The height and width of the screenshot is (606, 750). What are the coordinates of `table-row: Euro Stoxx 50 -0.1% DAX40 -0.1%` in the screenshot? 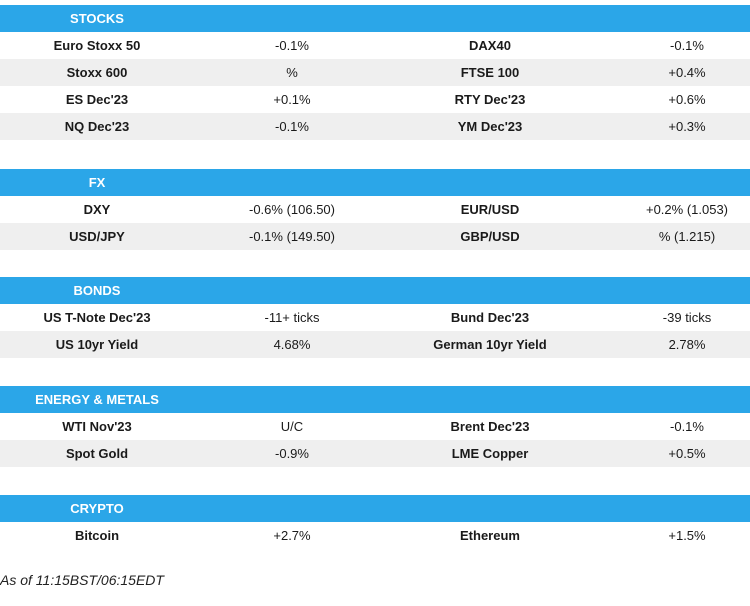 It's located at (375, 45).